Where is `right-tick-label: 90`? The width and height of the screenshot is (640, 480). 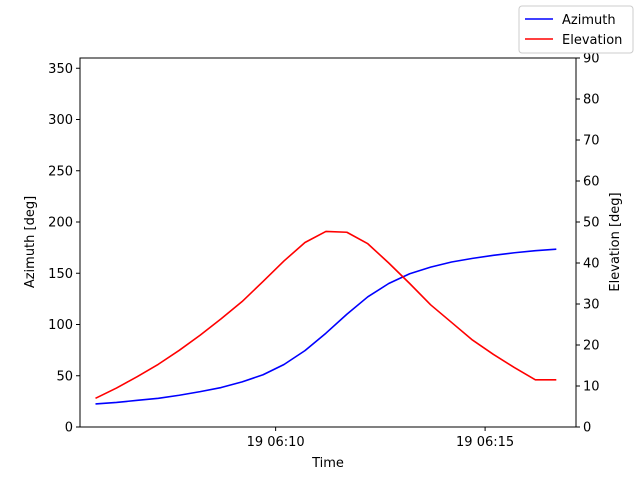 right-tick-label: 90 is located at coordinates (591, 59).